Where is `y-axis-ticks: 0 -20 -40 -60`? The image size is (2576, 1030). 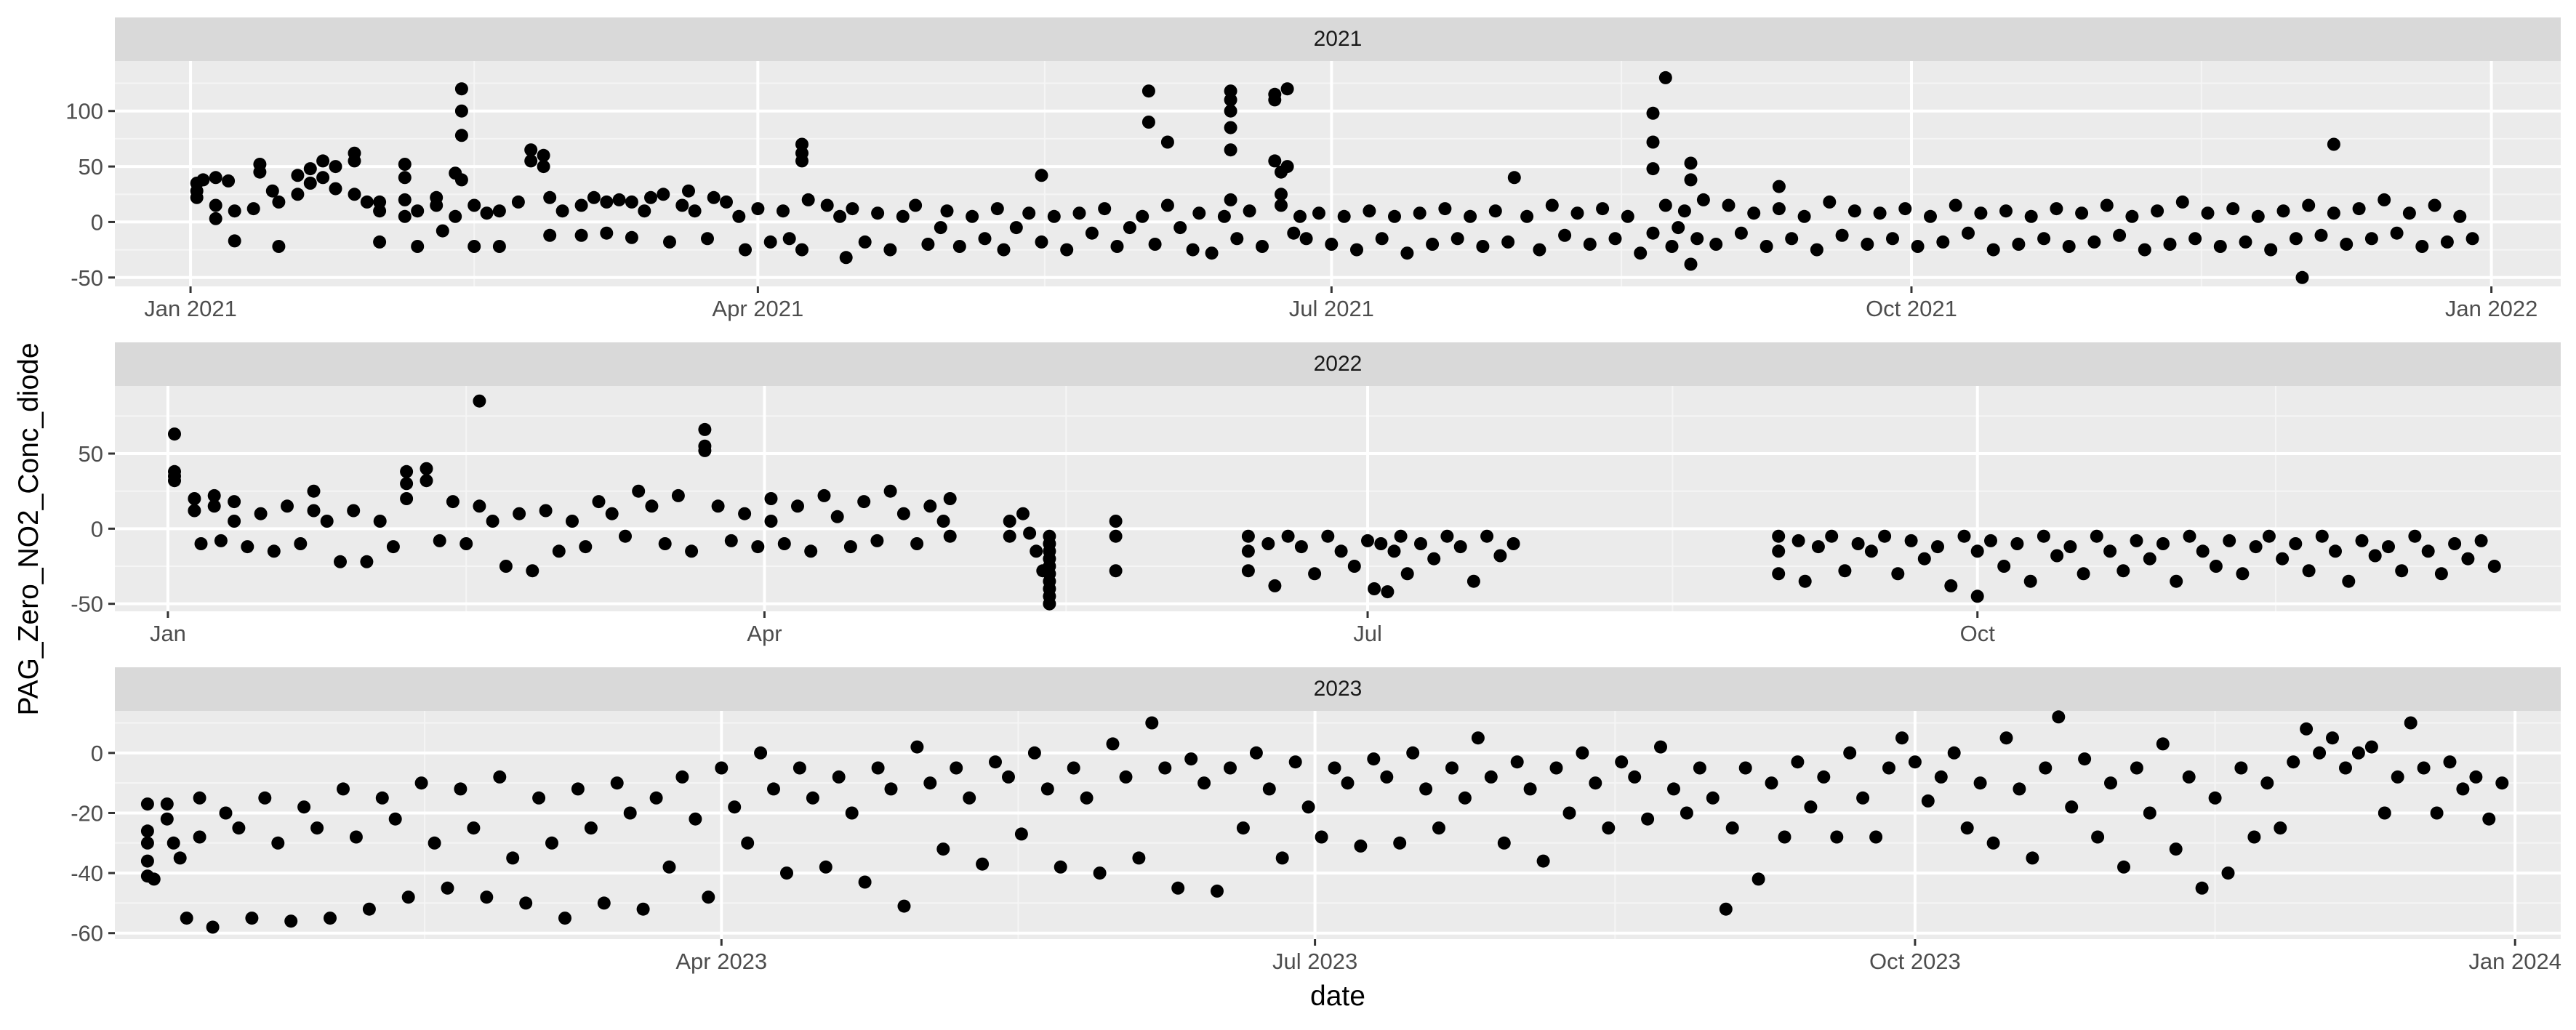
y-axis-ticks: 0 -20 -40 -60 is located at coordinates (93, 843).